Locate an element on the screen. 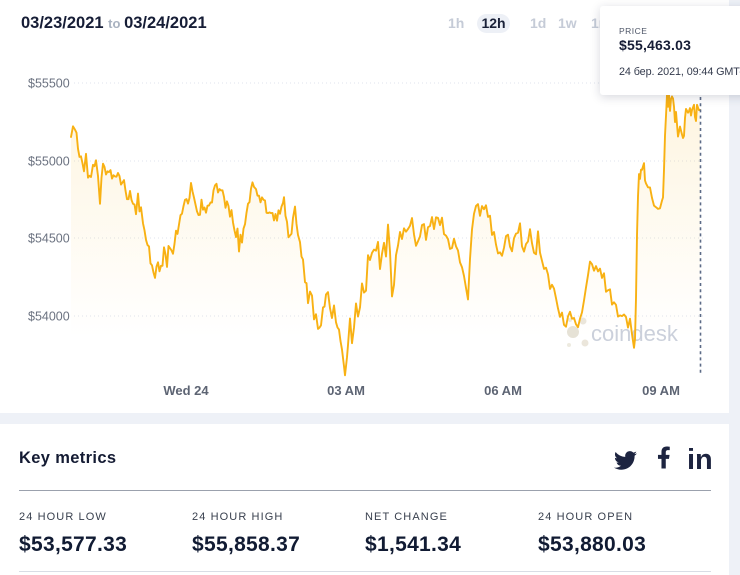 The height and width of the screenshot is (575, 740). svg-text: $55000 is located at coordinates (49, 162).